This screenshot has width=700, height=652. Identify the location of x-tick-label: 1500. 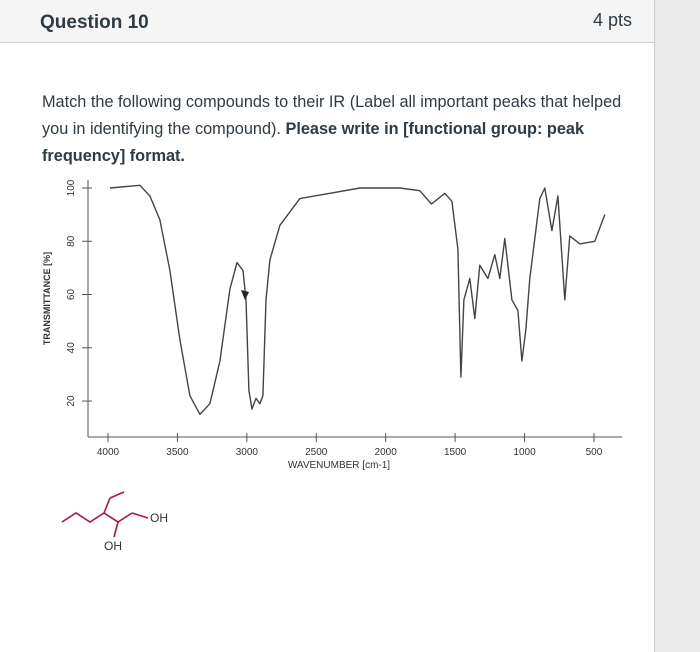
(455, 452).